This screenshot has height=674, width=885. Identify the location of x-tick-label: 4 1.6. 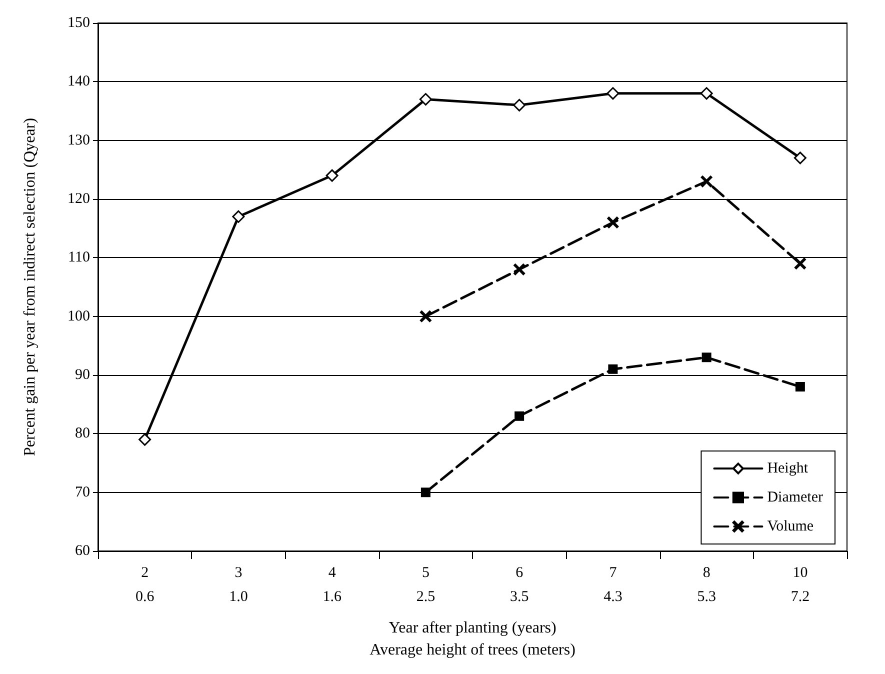
(332, 585).